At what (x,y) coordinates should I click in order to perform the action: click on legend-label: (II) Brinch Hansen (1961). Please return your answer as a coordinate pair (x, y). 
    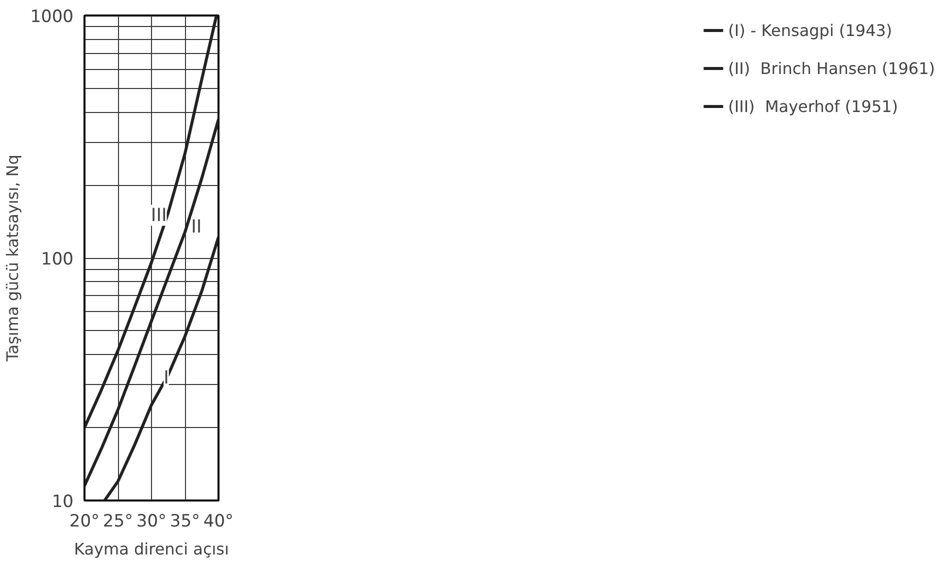
    Looking at the image, I should click on (831, 68).